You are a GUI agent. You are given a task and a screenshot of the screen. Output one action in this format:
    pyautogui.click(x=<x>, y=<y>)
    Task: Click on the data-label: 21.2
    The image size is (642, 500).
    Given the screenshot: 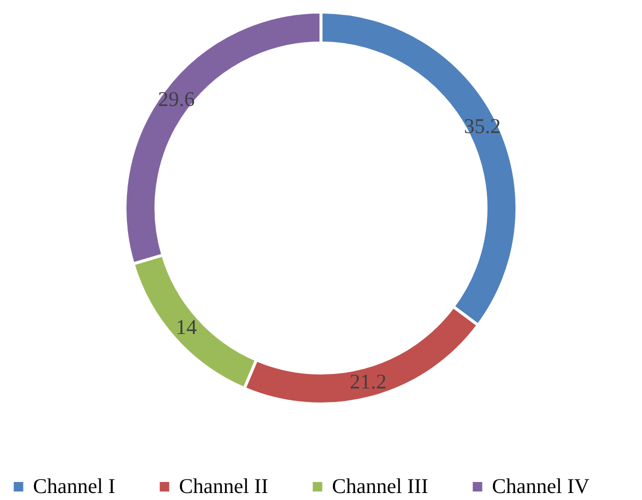 What is the action you would take?
    pyautogui.click(x=368, y=381)
    